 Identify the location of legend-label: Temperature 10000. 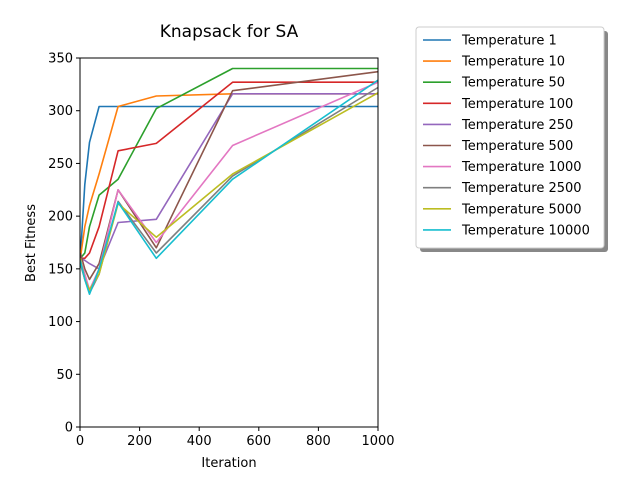
(525, 230).